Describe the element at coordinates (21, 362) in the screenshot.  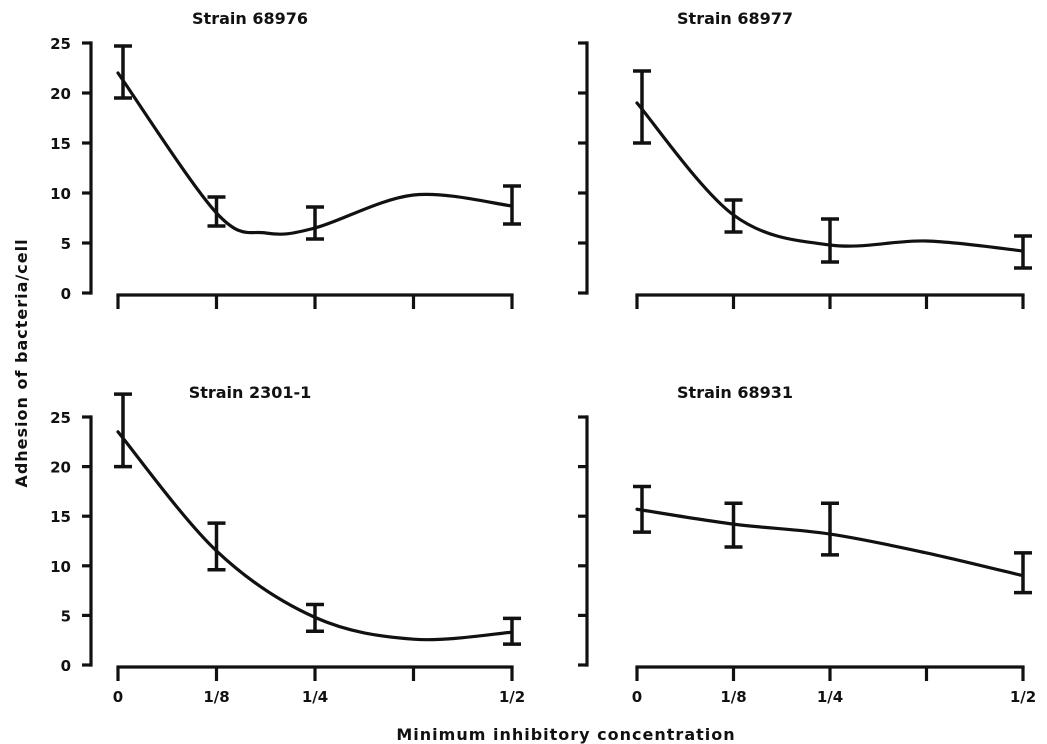
I see `y-axis-title: Adhesion of bacteria/cell` at that location.